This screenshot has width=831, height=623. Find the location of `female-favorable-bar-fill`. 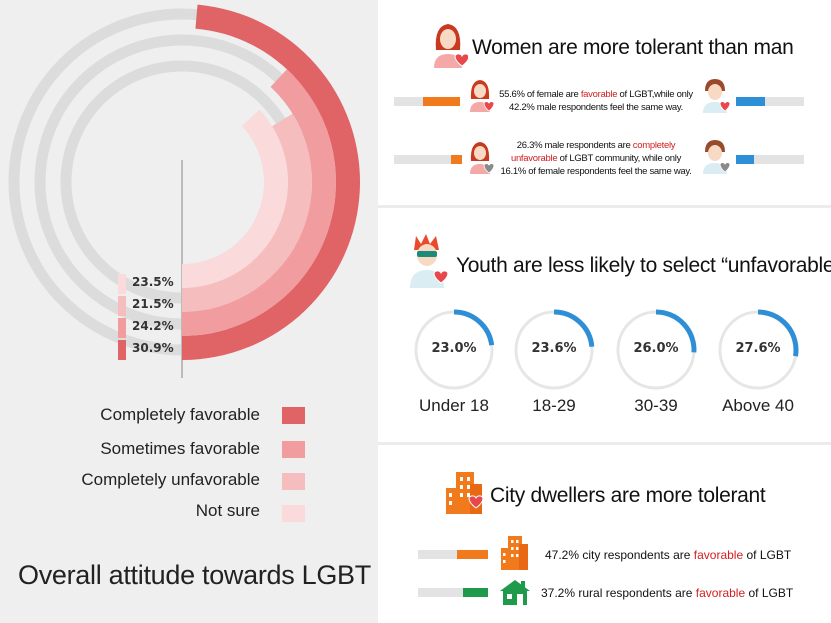

female-favorable-bar-fill is located at coordinates (441, 101).